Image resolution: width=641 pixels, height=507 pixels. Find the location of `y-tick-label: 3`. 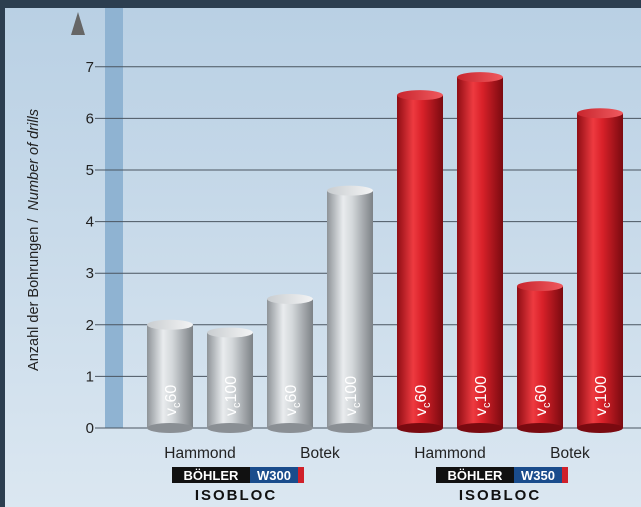

y-tick-label: 3 is located at coordinates (90, 273).